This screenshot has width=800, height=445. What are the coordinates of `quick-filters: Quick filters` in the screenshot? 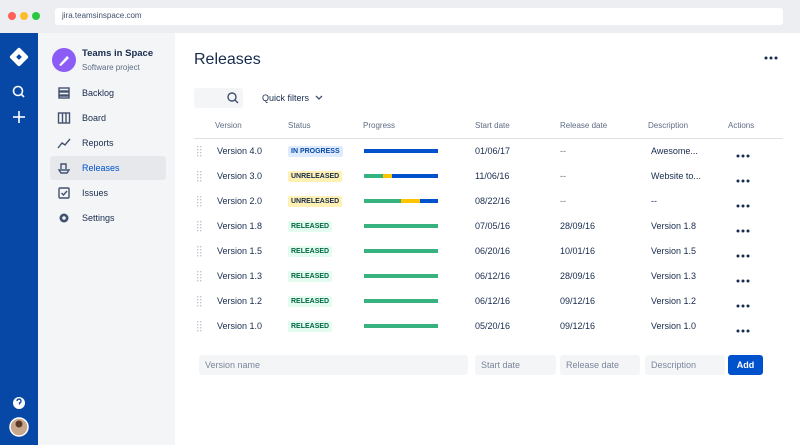 It's located at (286, 98).